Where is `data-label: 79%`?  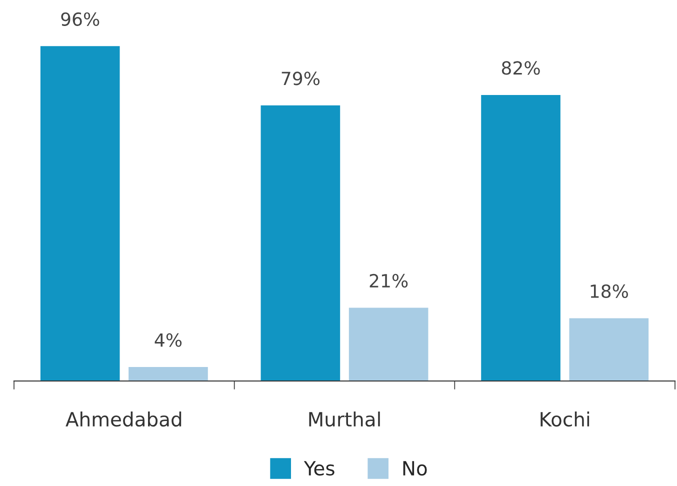
data-label: 79% is located at coordinates (301, 79).